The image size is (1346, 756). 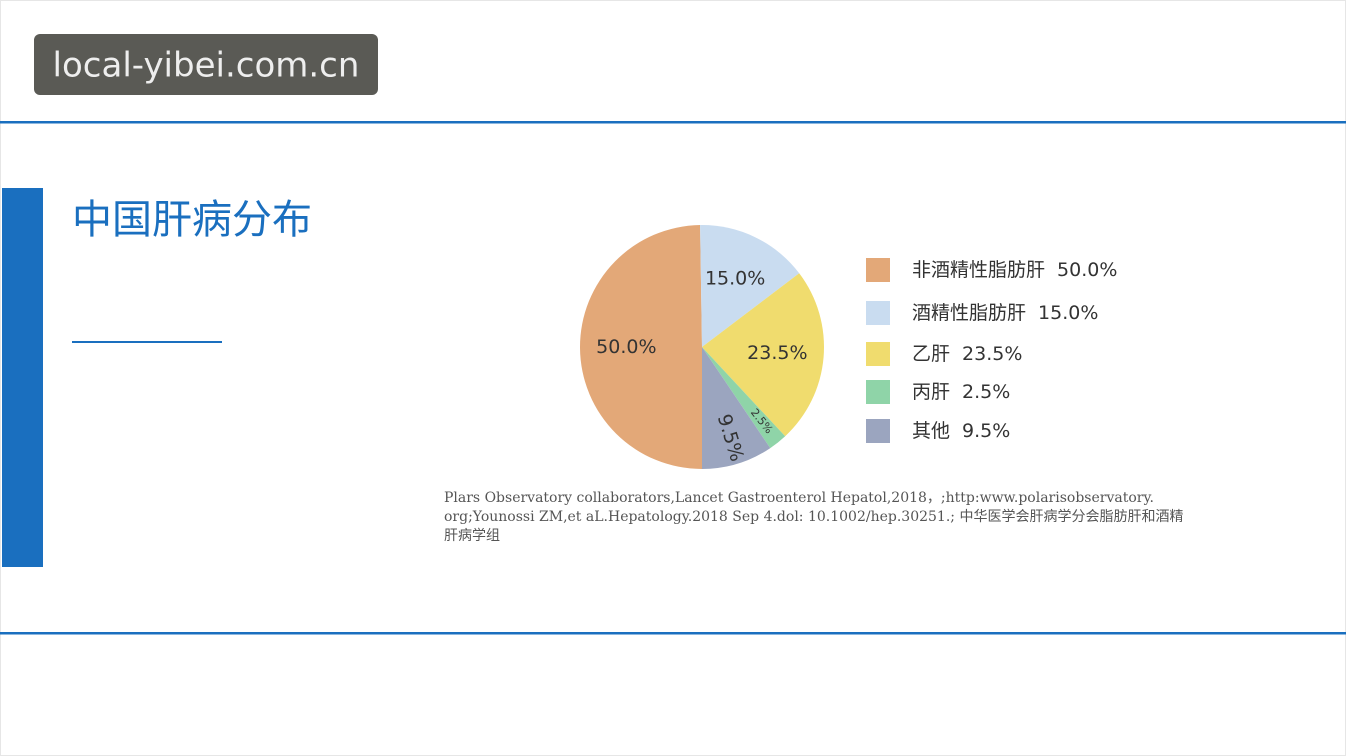 I want to click on citation: 肝病学组, so click(x=472, y=536).